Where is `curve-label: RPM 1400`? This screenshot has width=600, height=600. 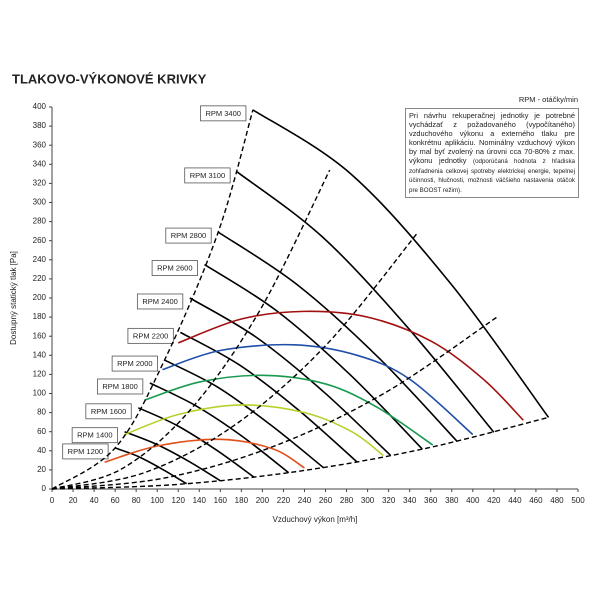
curve-label: RPM 1400 is located at coordinates (94, 435).